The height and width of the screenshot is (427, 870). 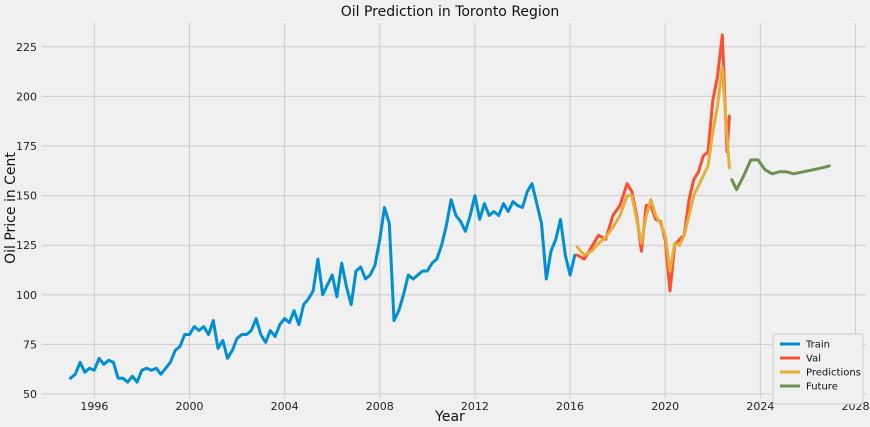 What do you see at coordinates (189, 406) in the screenshot?
I see `x-tick-label: 2000` at bounding box center [189, 406].